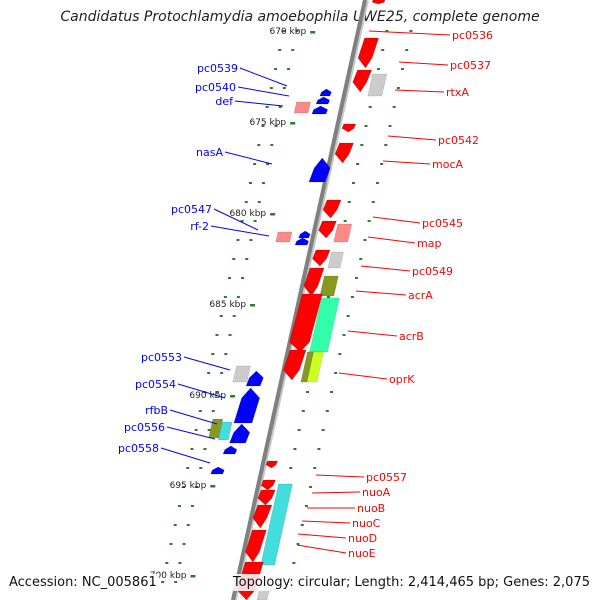  What do you see at coordinates (247, 214) in the screenshot?
I see `tick-label: 680 kbp` at bounding box center [247, 214].